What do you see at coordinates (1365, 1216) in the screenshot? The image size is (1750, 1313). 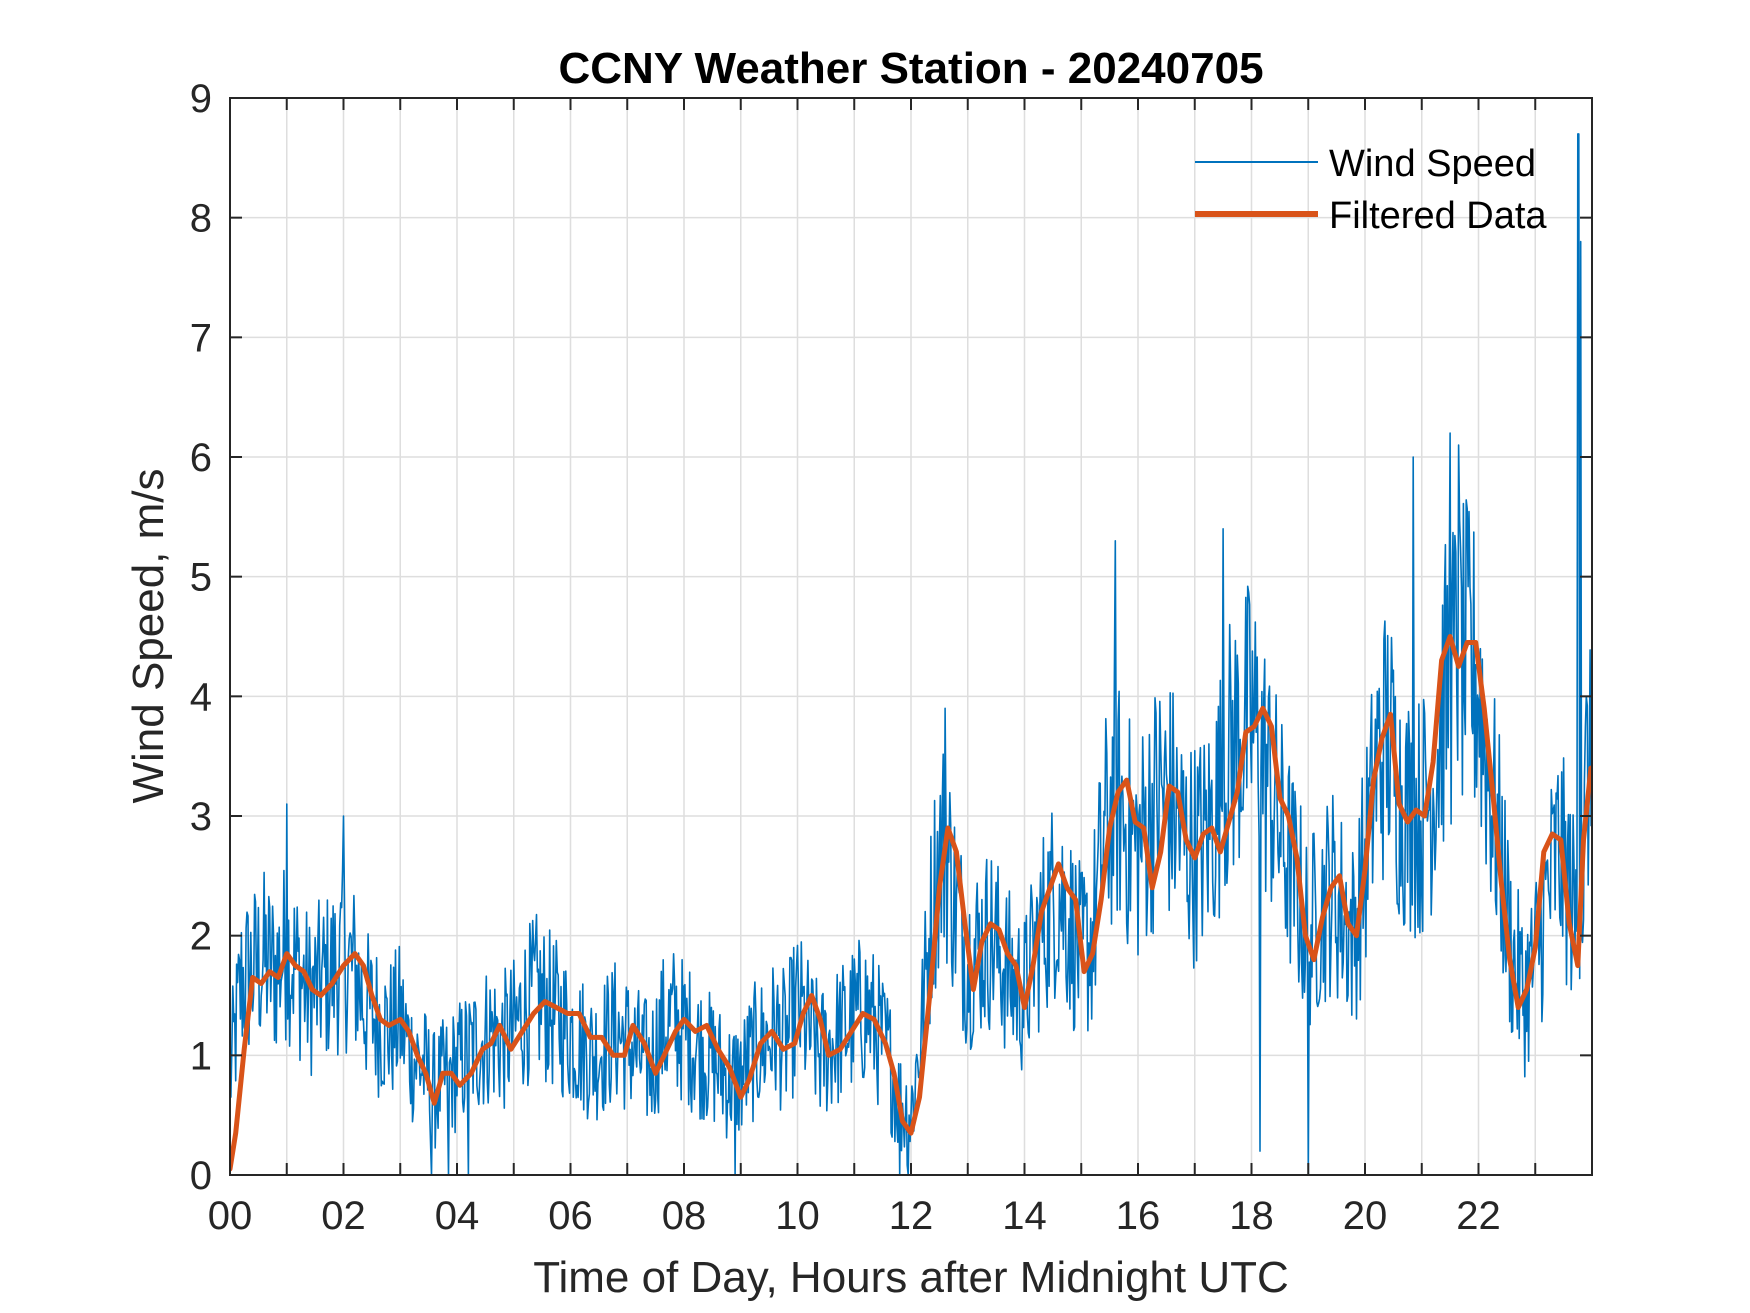 I see `x-tick-label: 20` at bounding box center [1365, 1216].